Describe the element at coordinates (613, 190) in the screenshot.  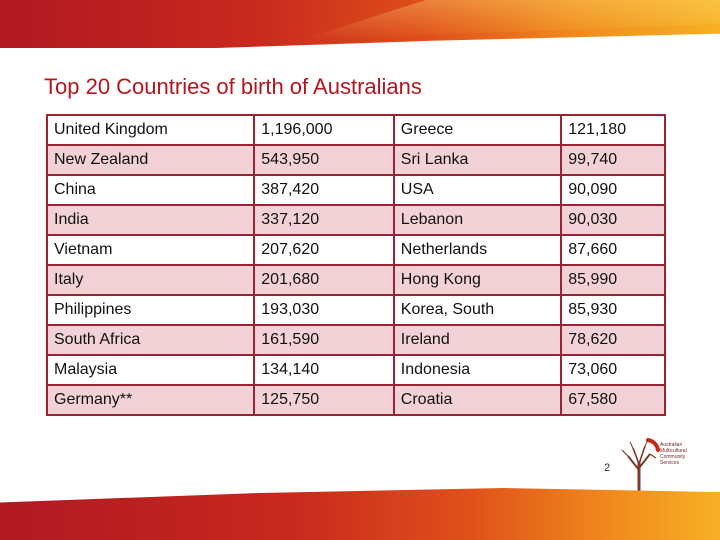
I see `population-cell: 90,090` at that location.